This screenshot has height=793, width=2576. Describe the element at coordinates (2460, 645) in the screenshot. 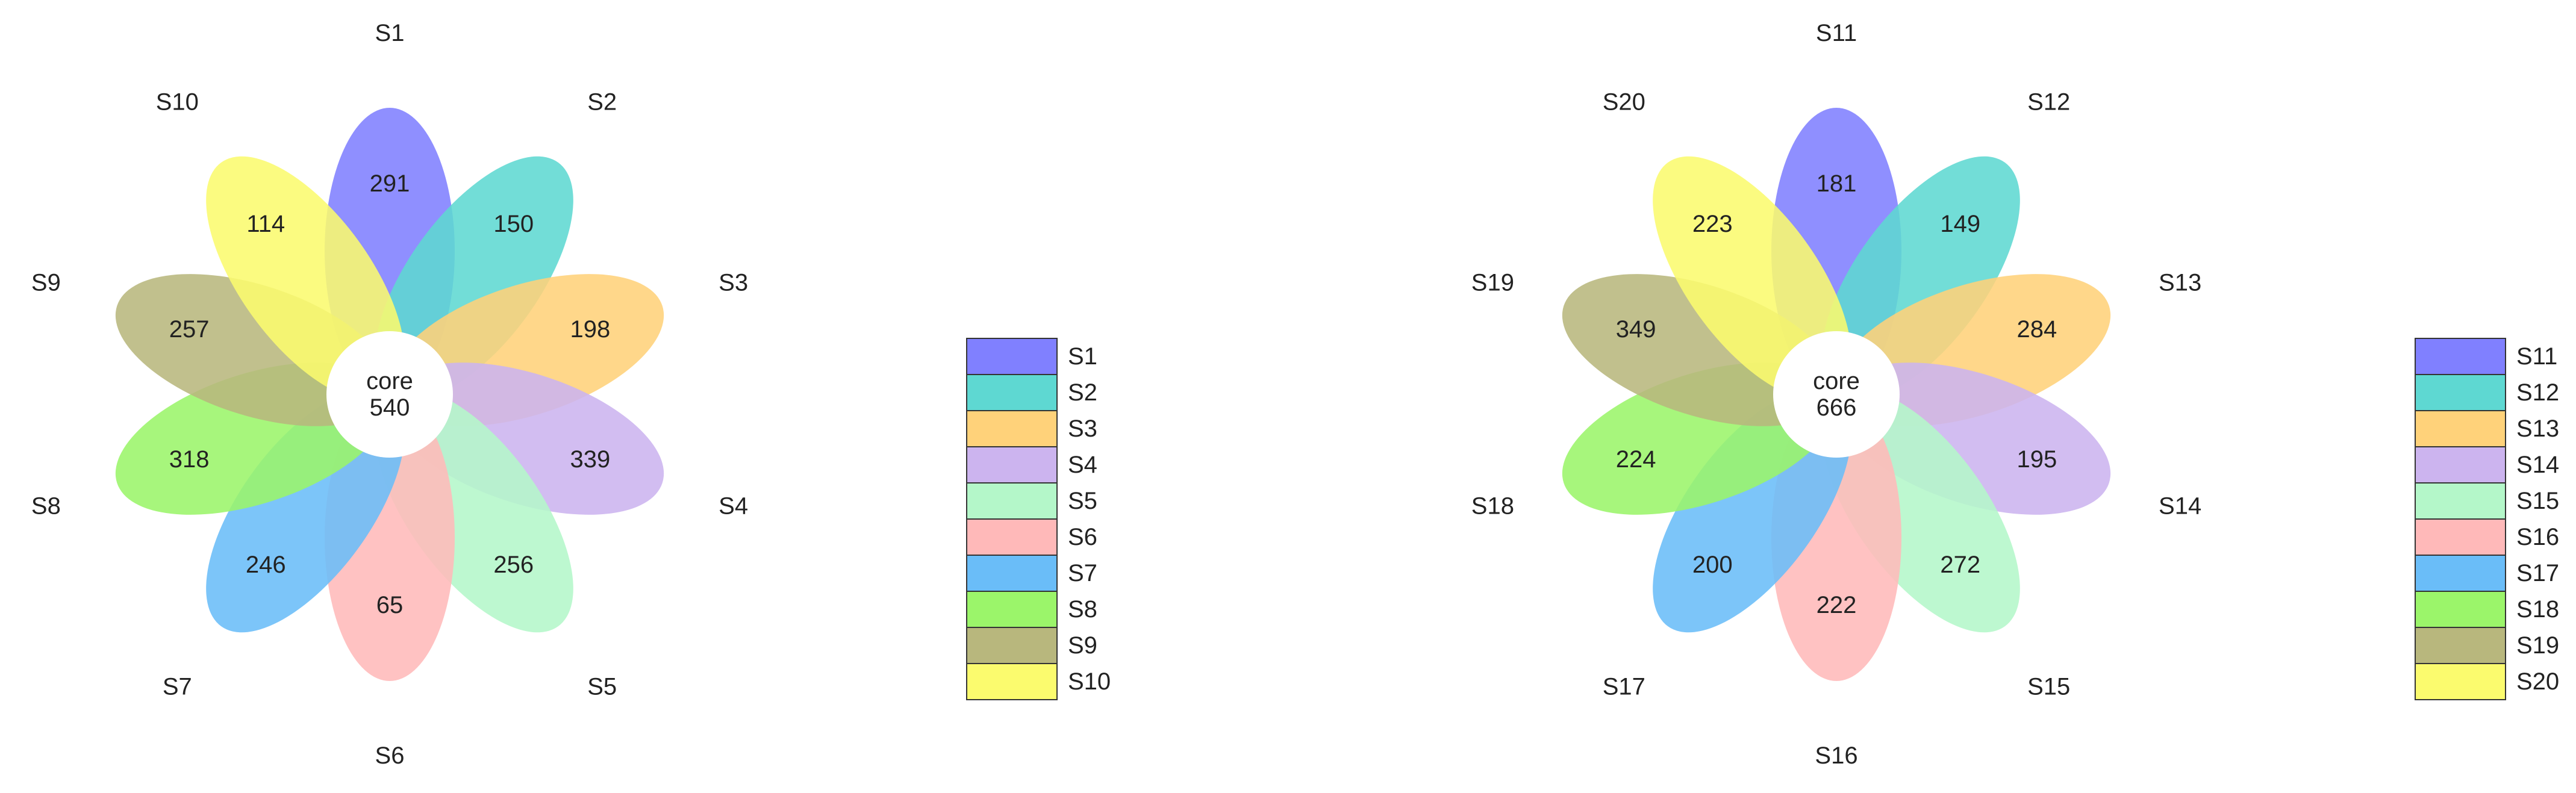

I see `legend-swatch-s19` at that location.